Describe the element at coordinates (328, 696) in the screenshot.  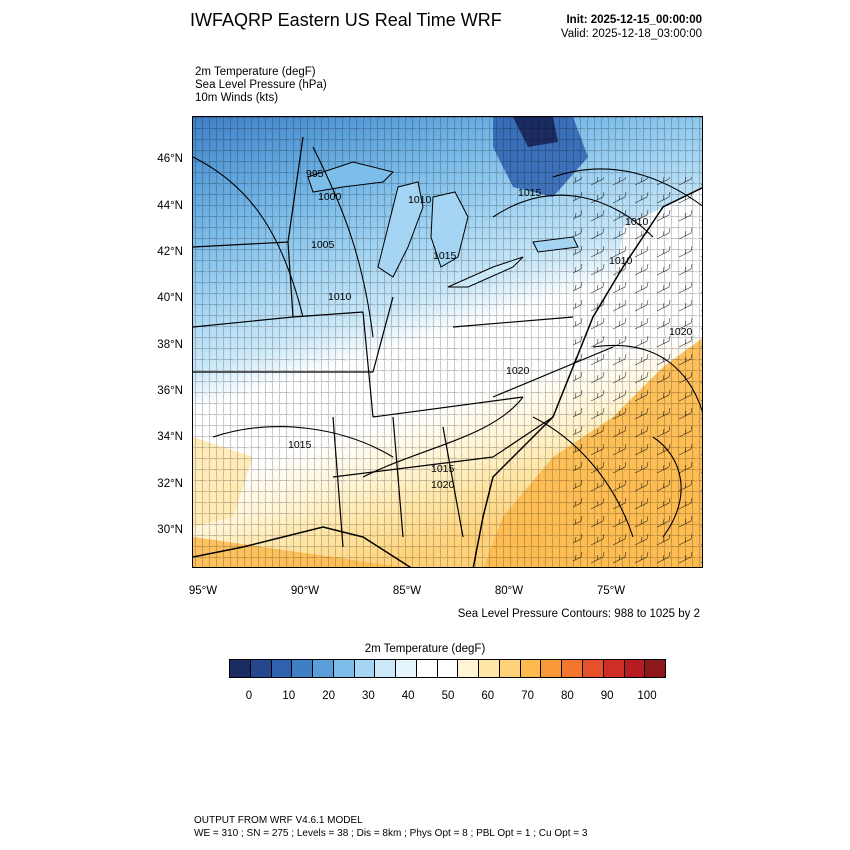
I see `colorbar-tick-label: 20` at that location.